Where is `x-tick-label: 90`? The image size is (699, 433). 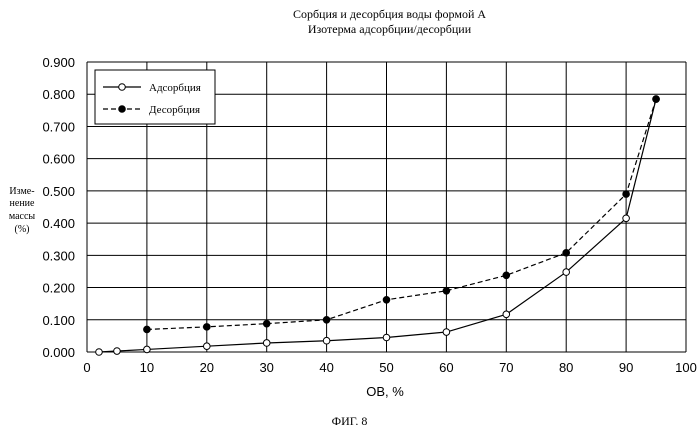
x-tick-label: 90 is located at coordinates (626, 367).